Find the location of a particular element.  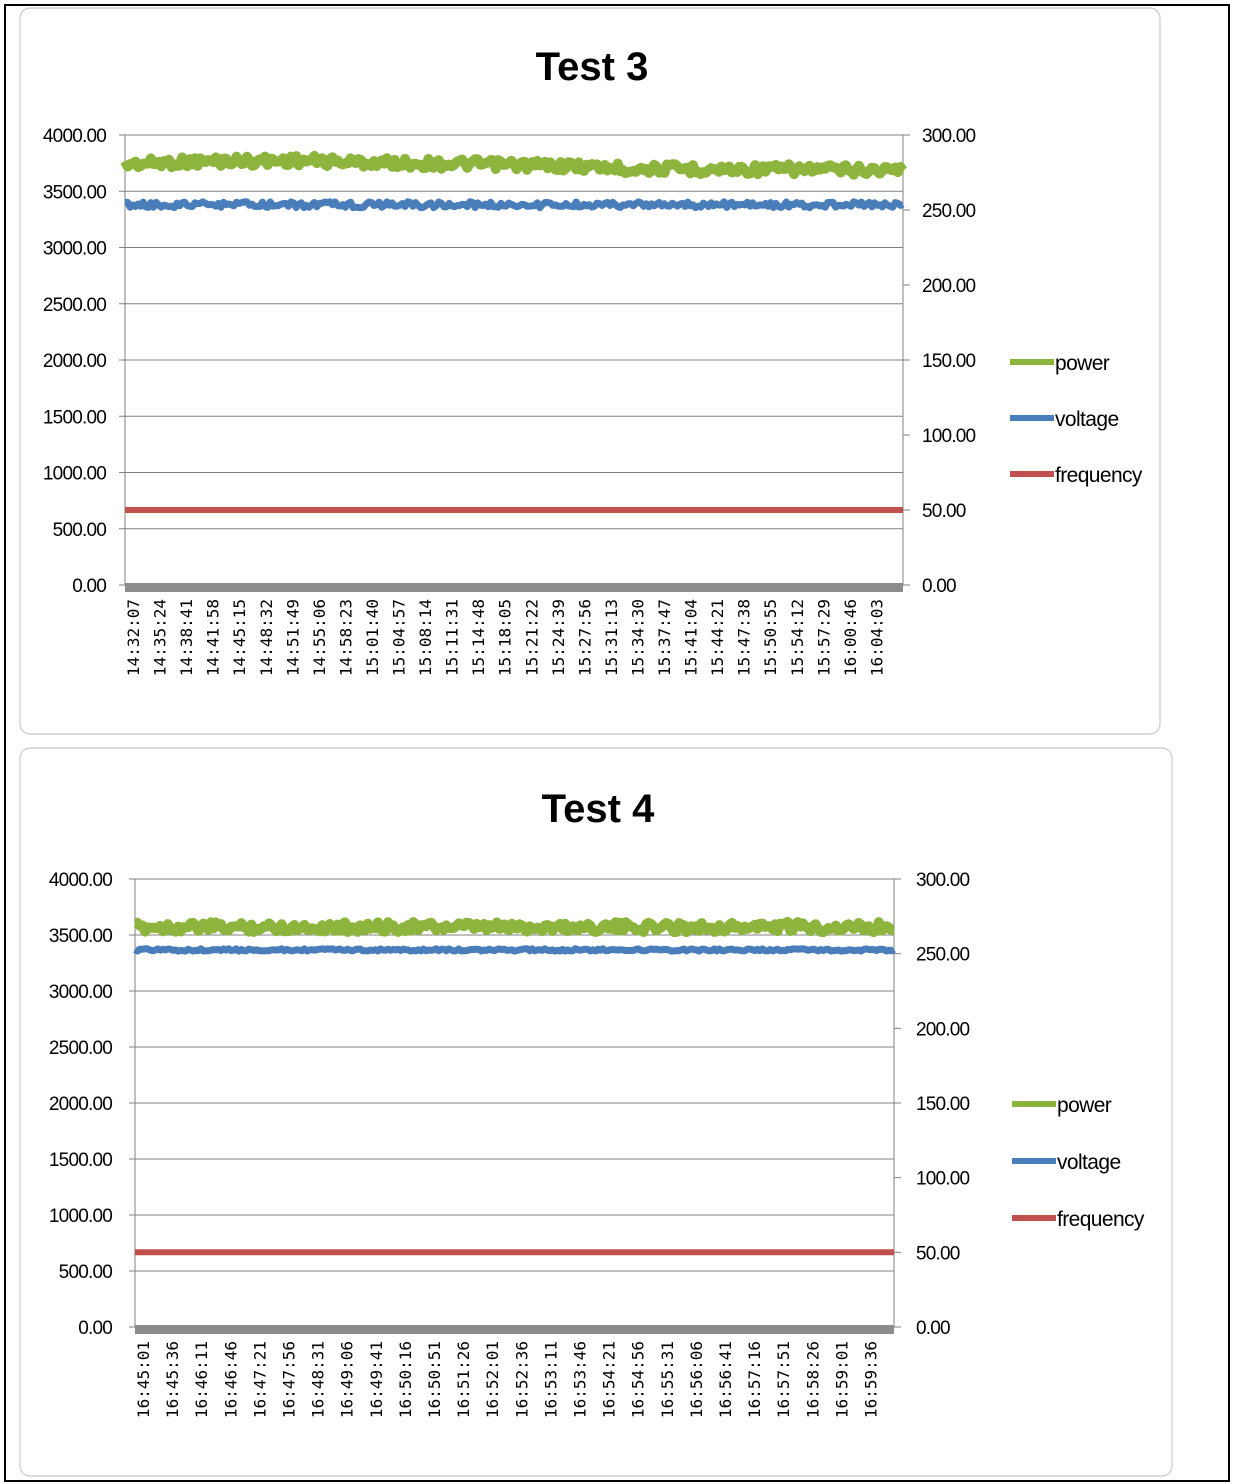

x-tick-label: 16:45:36 is located at coordinates (172, 1379).